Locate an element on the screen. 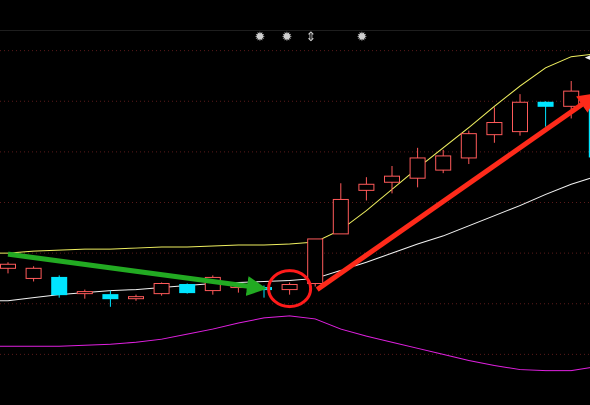 This screenshot has height=405, width=590. green-arrow is located at coordinates (137, 274).